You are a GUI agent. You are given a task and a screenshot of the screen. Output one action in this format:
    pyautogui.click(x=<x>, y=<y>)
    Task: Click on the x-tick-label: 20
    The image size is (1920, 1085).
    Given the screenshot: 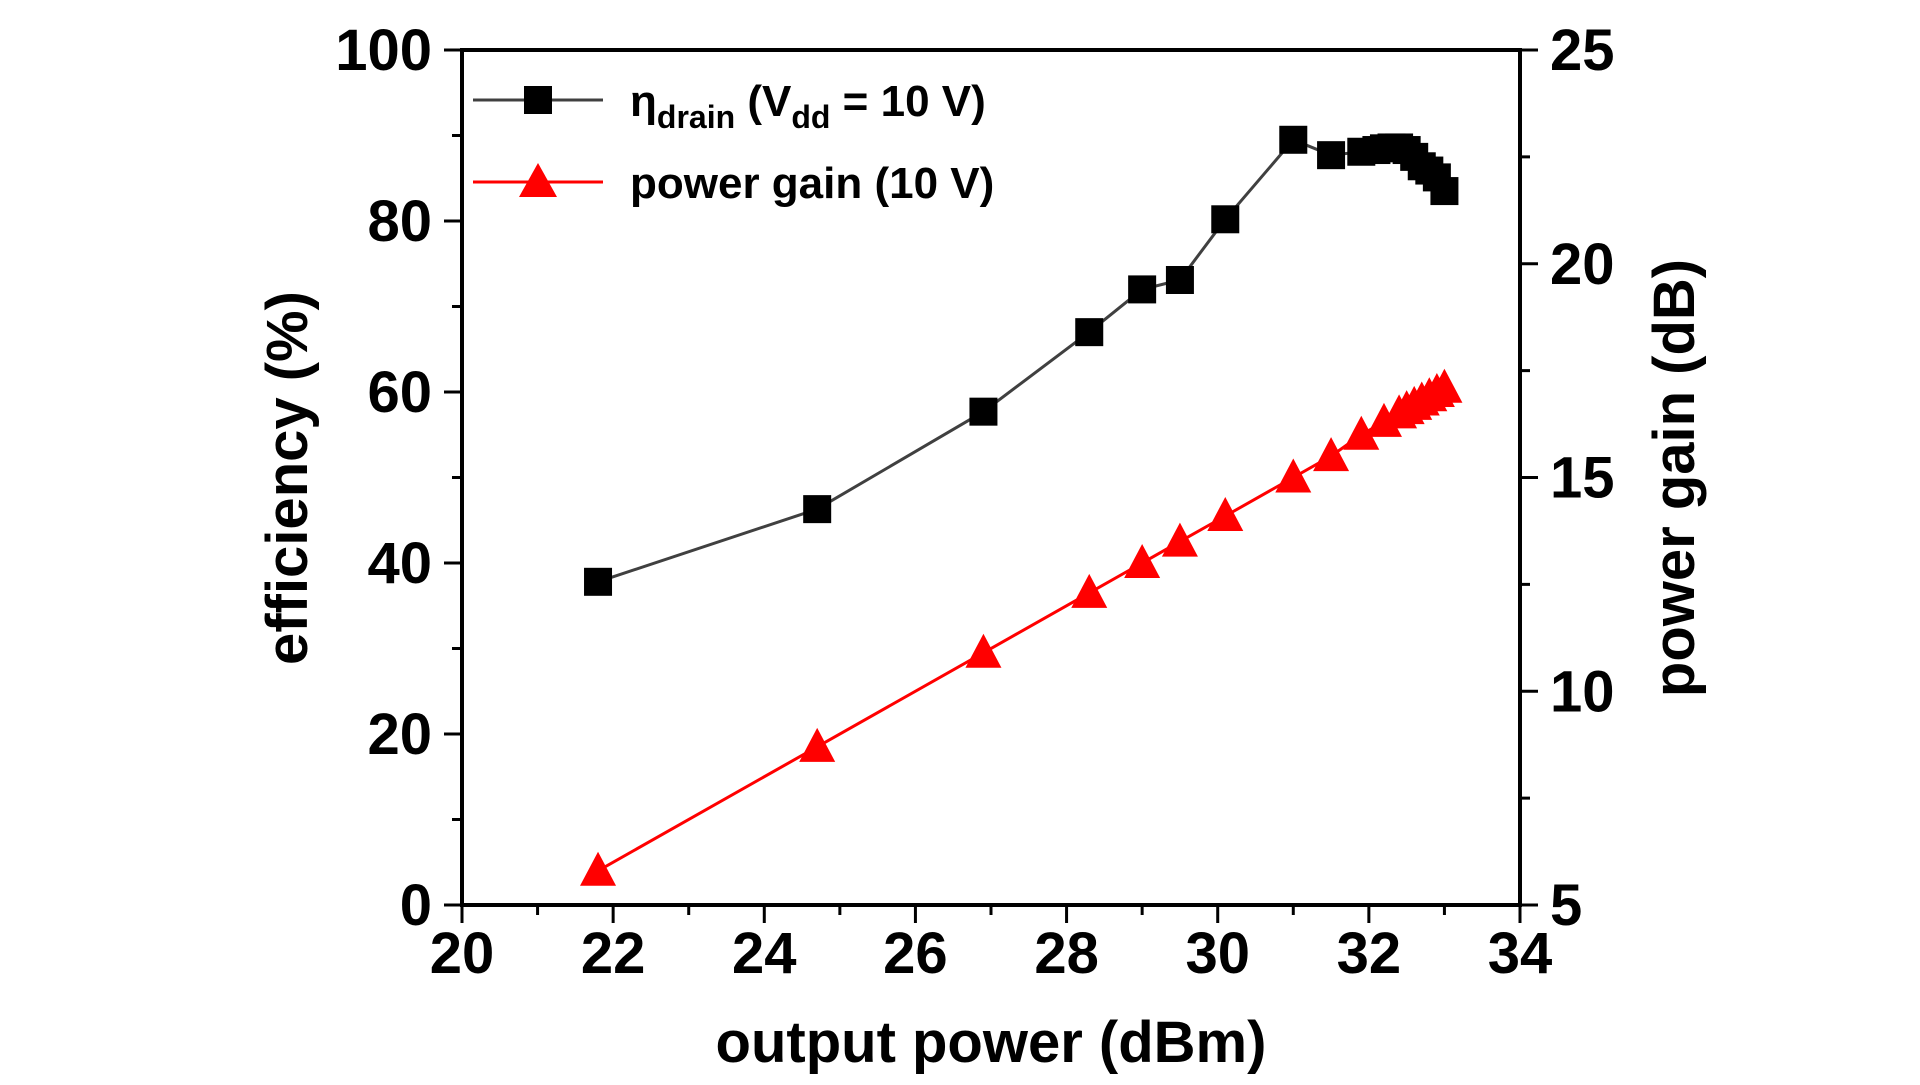 What is the action you would take?
    pyautogui.click(x=462, y=953)
    